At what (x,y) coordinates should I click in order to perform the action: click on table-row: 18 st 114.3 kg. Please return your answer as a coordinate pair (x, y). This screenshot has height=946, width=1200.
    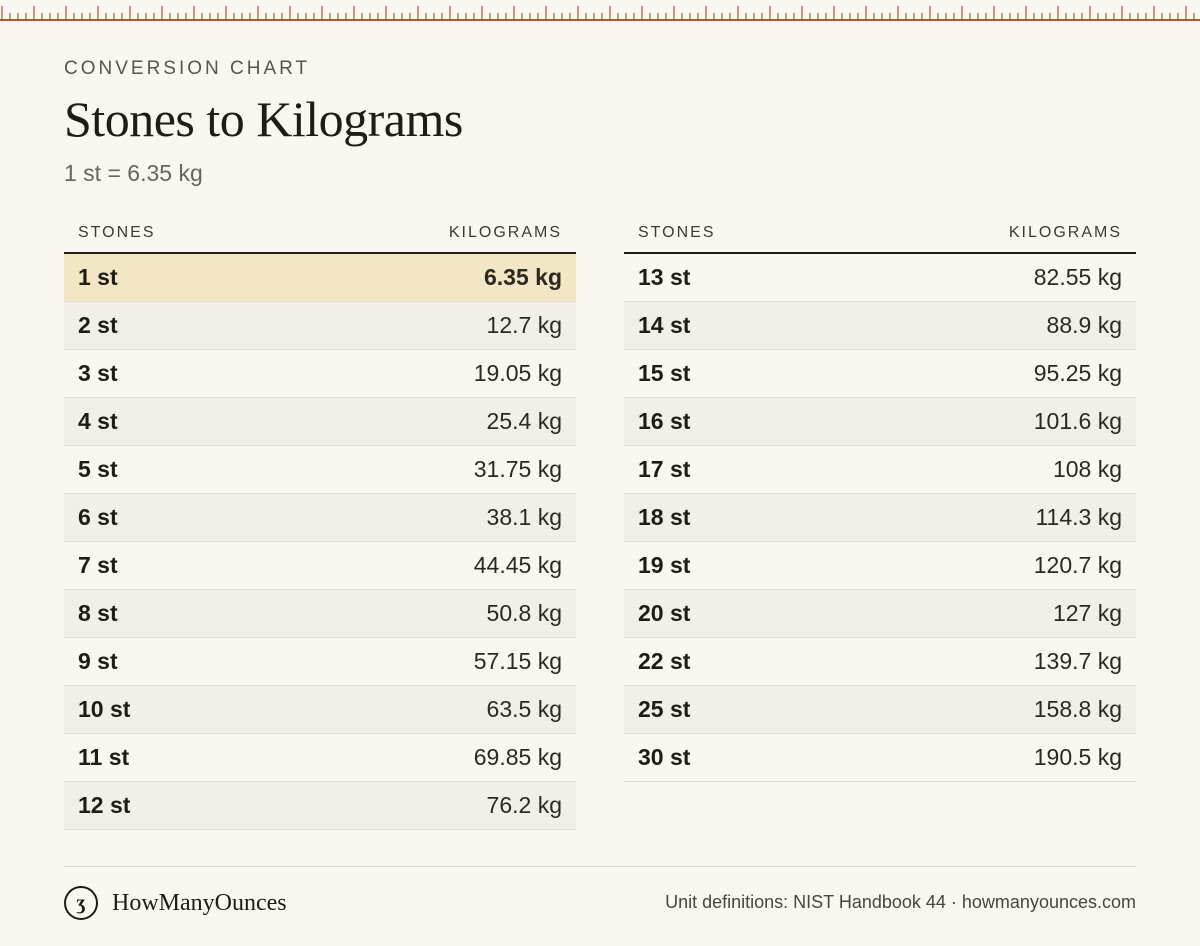
    Looking at the image, I should click on (880, 518).